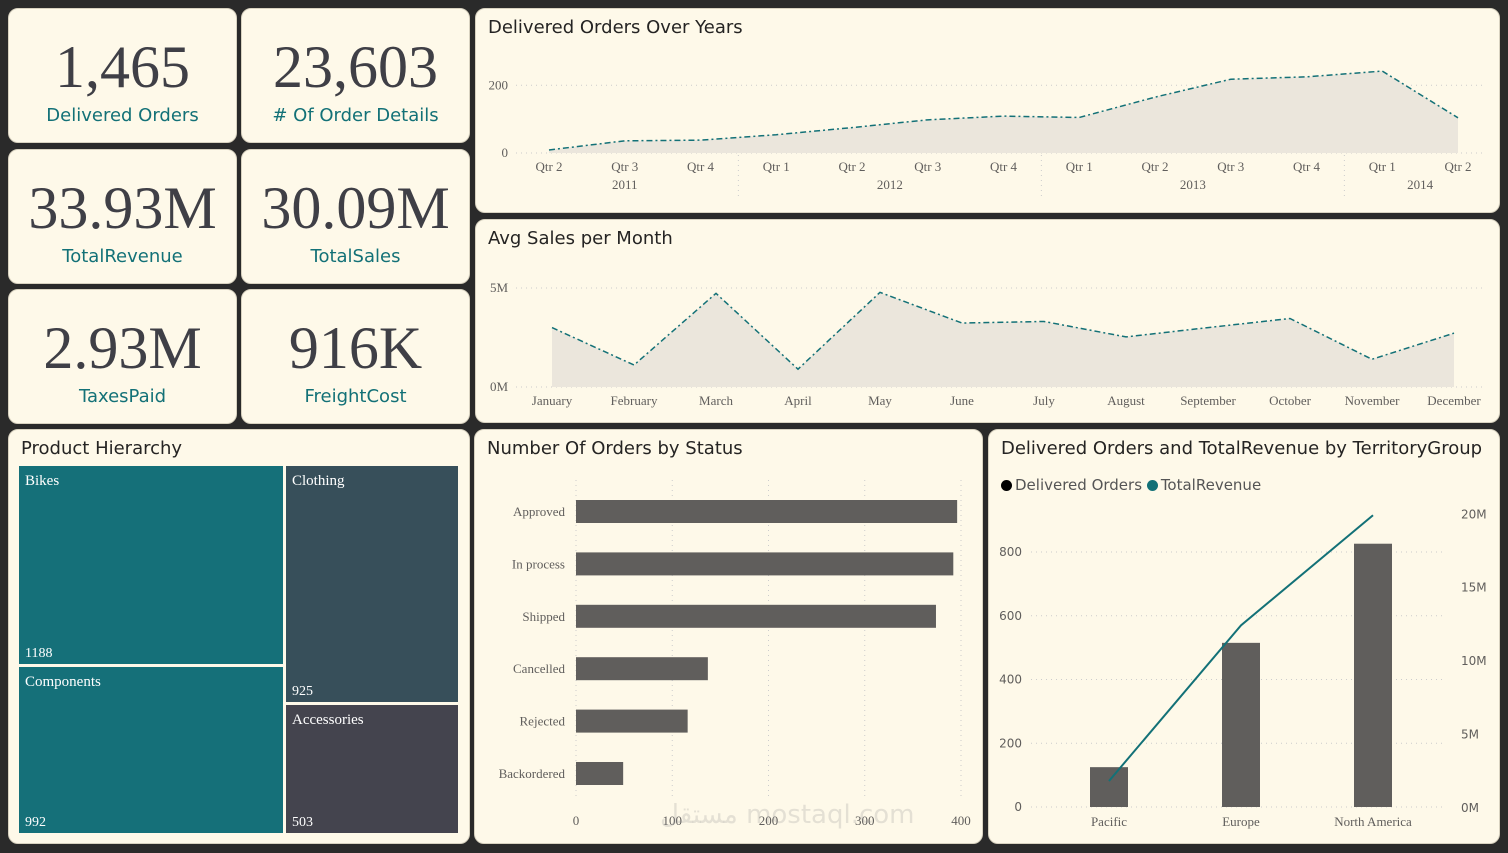  Describe the element at coordinates (499, 84) in the screenshot. I see `y-tick-label: 200` at that location.